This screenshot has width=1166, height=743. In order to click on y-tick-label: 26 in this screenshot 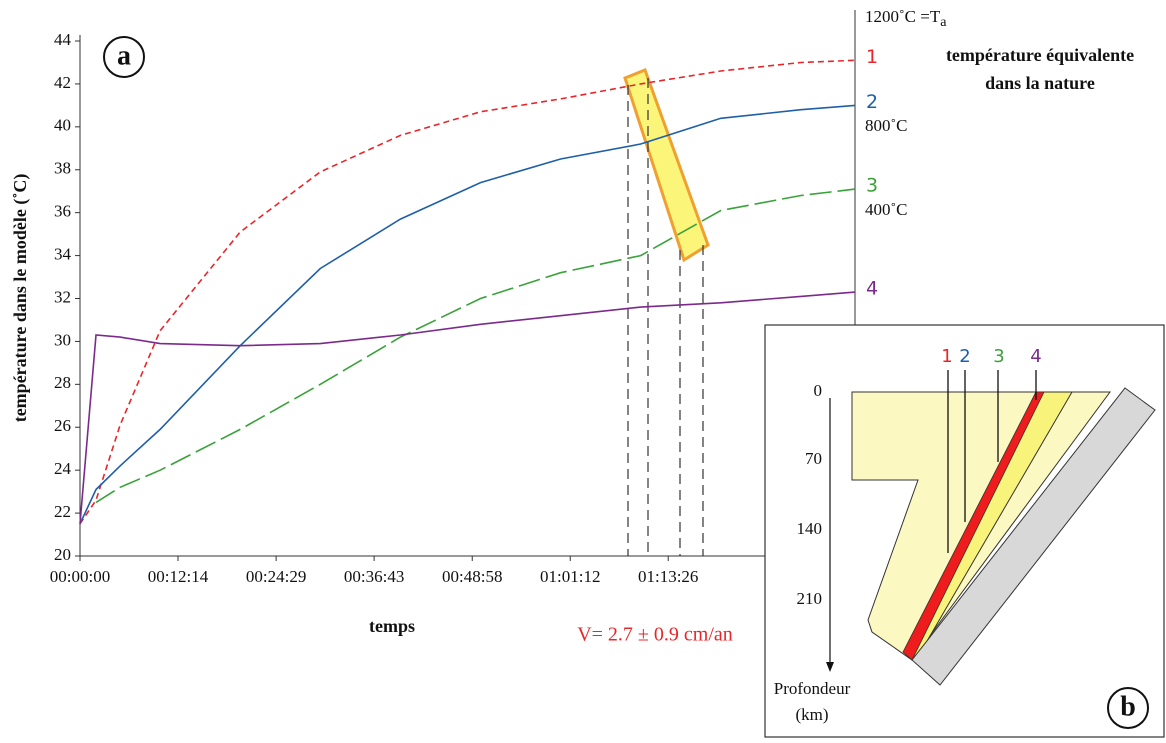, I will do `click(62, 425)`.